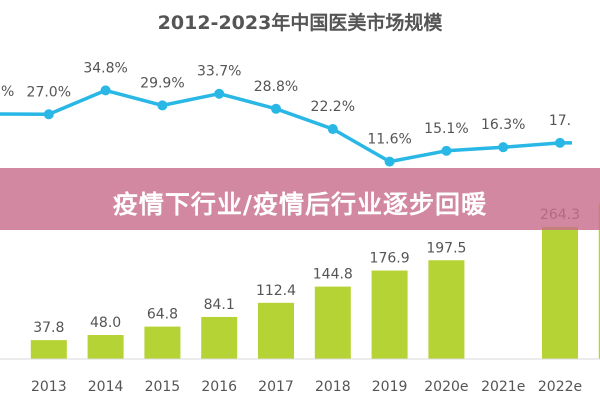 The image size is (600, 400). I want to click on line-label-2012: 27.1%, so click(7, 92).